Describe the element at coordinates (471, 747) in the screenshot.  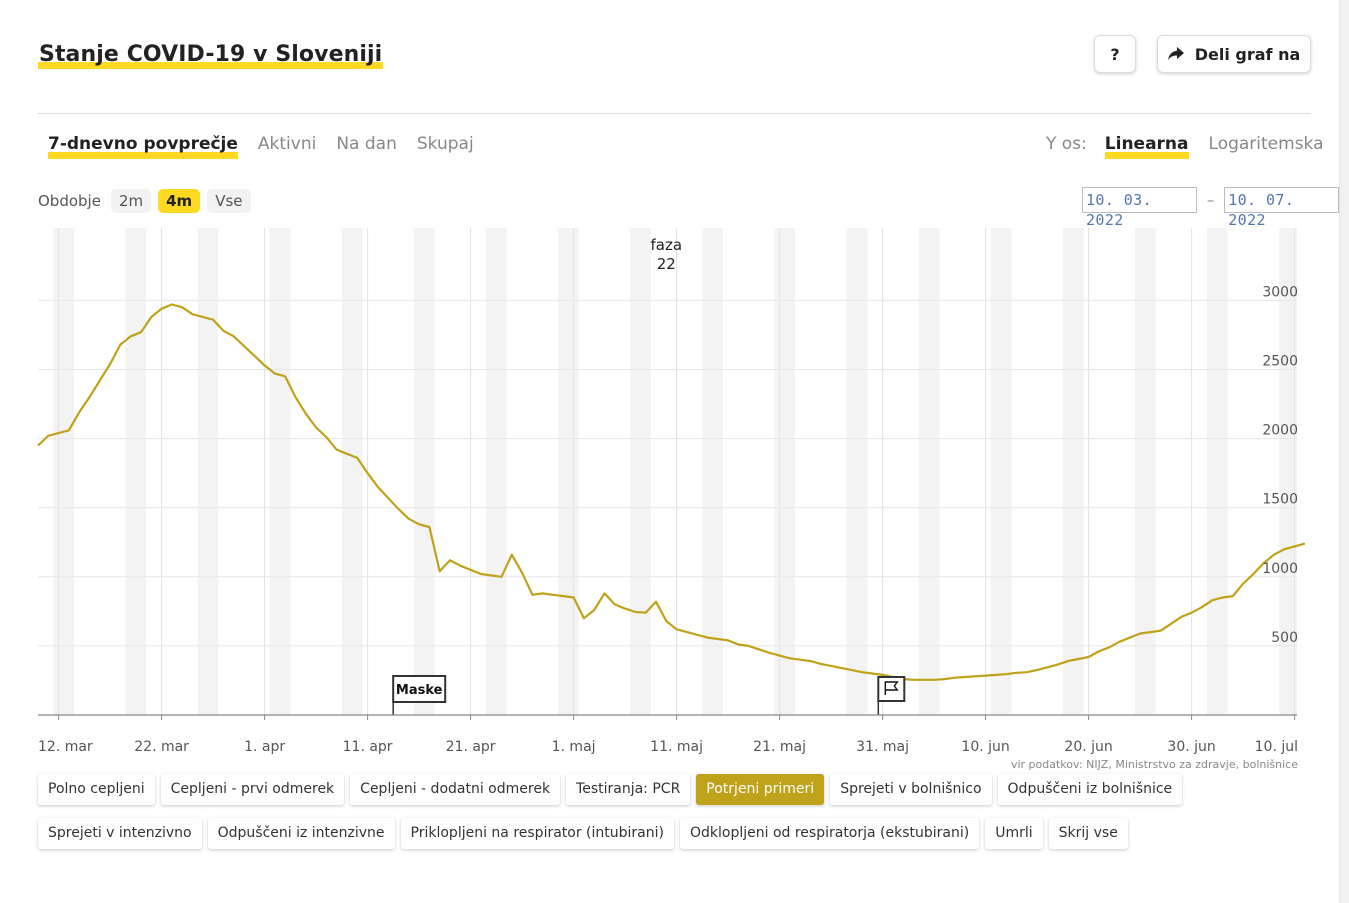
I see `x-tick-label: 21. apr` at that location.